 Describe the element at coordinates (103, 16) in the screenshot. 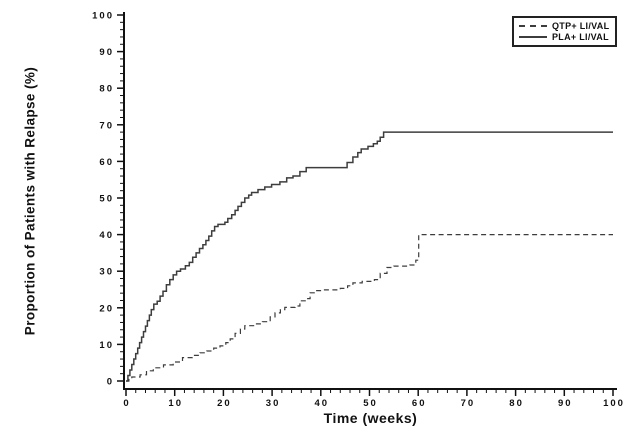

I see `y-tick-label: 100` at that location.